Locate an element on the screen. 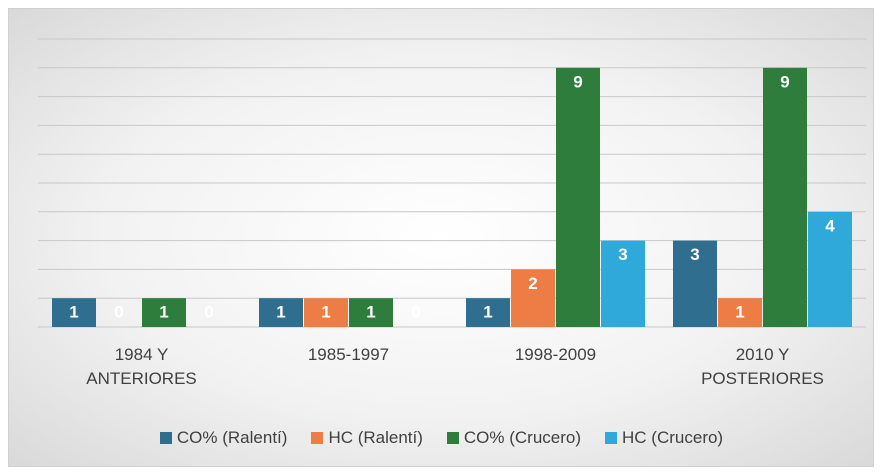 The image size is (883, 476). legend-item: HC (Ralentí) is located at coordinates (367, 438).